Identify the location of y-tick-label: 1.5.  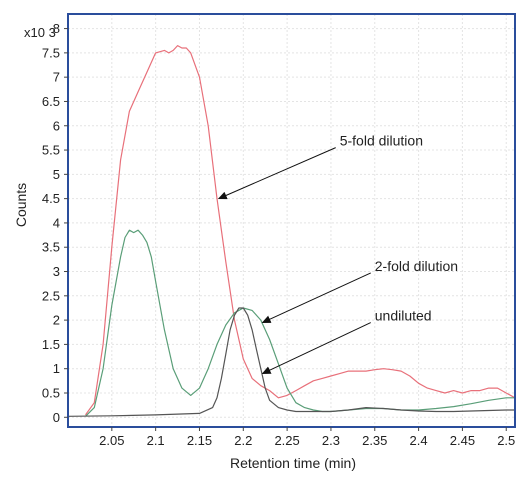
(51, 344).